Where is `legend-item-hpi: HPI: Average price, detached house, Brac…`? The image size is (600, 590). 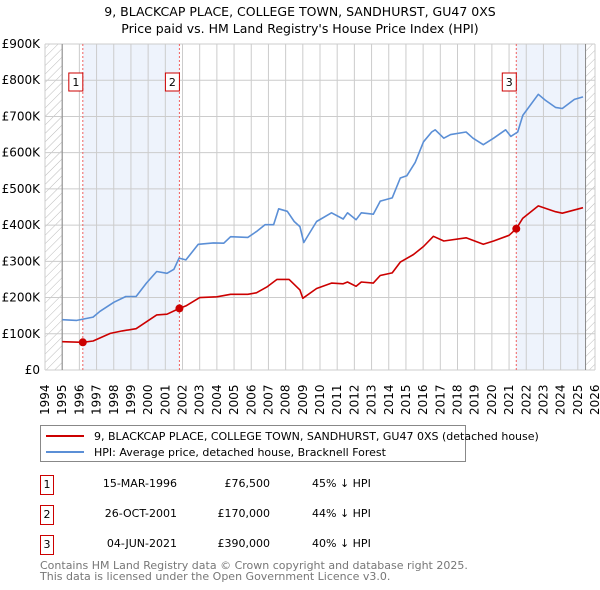
legend-item-hpi: HPI: Average price, detached house, Brac… is located at coordinates (216, 452).